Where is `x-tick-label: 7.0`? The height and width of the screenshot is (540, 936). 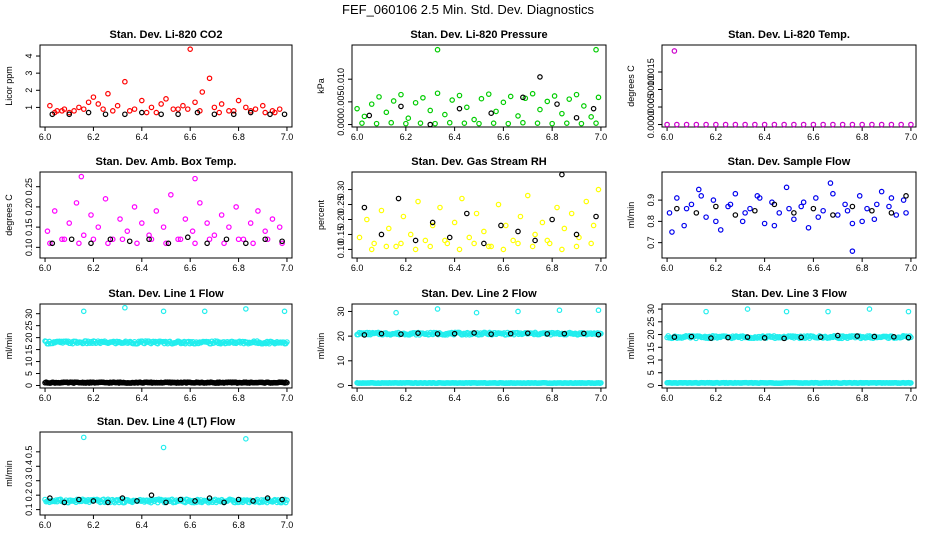
x-tick-label: 7.0 is located at coordinates (287, 525).